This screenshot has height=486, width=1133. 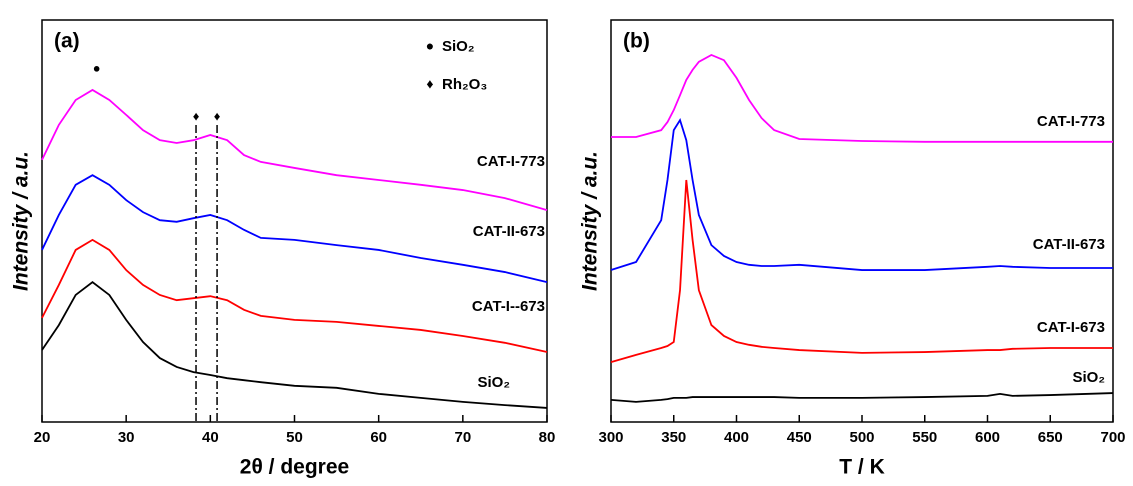 What do you see at coordinates (673, 437) in the screenshot?
I see `x-tick-label: 350` at bounding box center [673, 437].